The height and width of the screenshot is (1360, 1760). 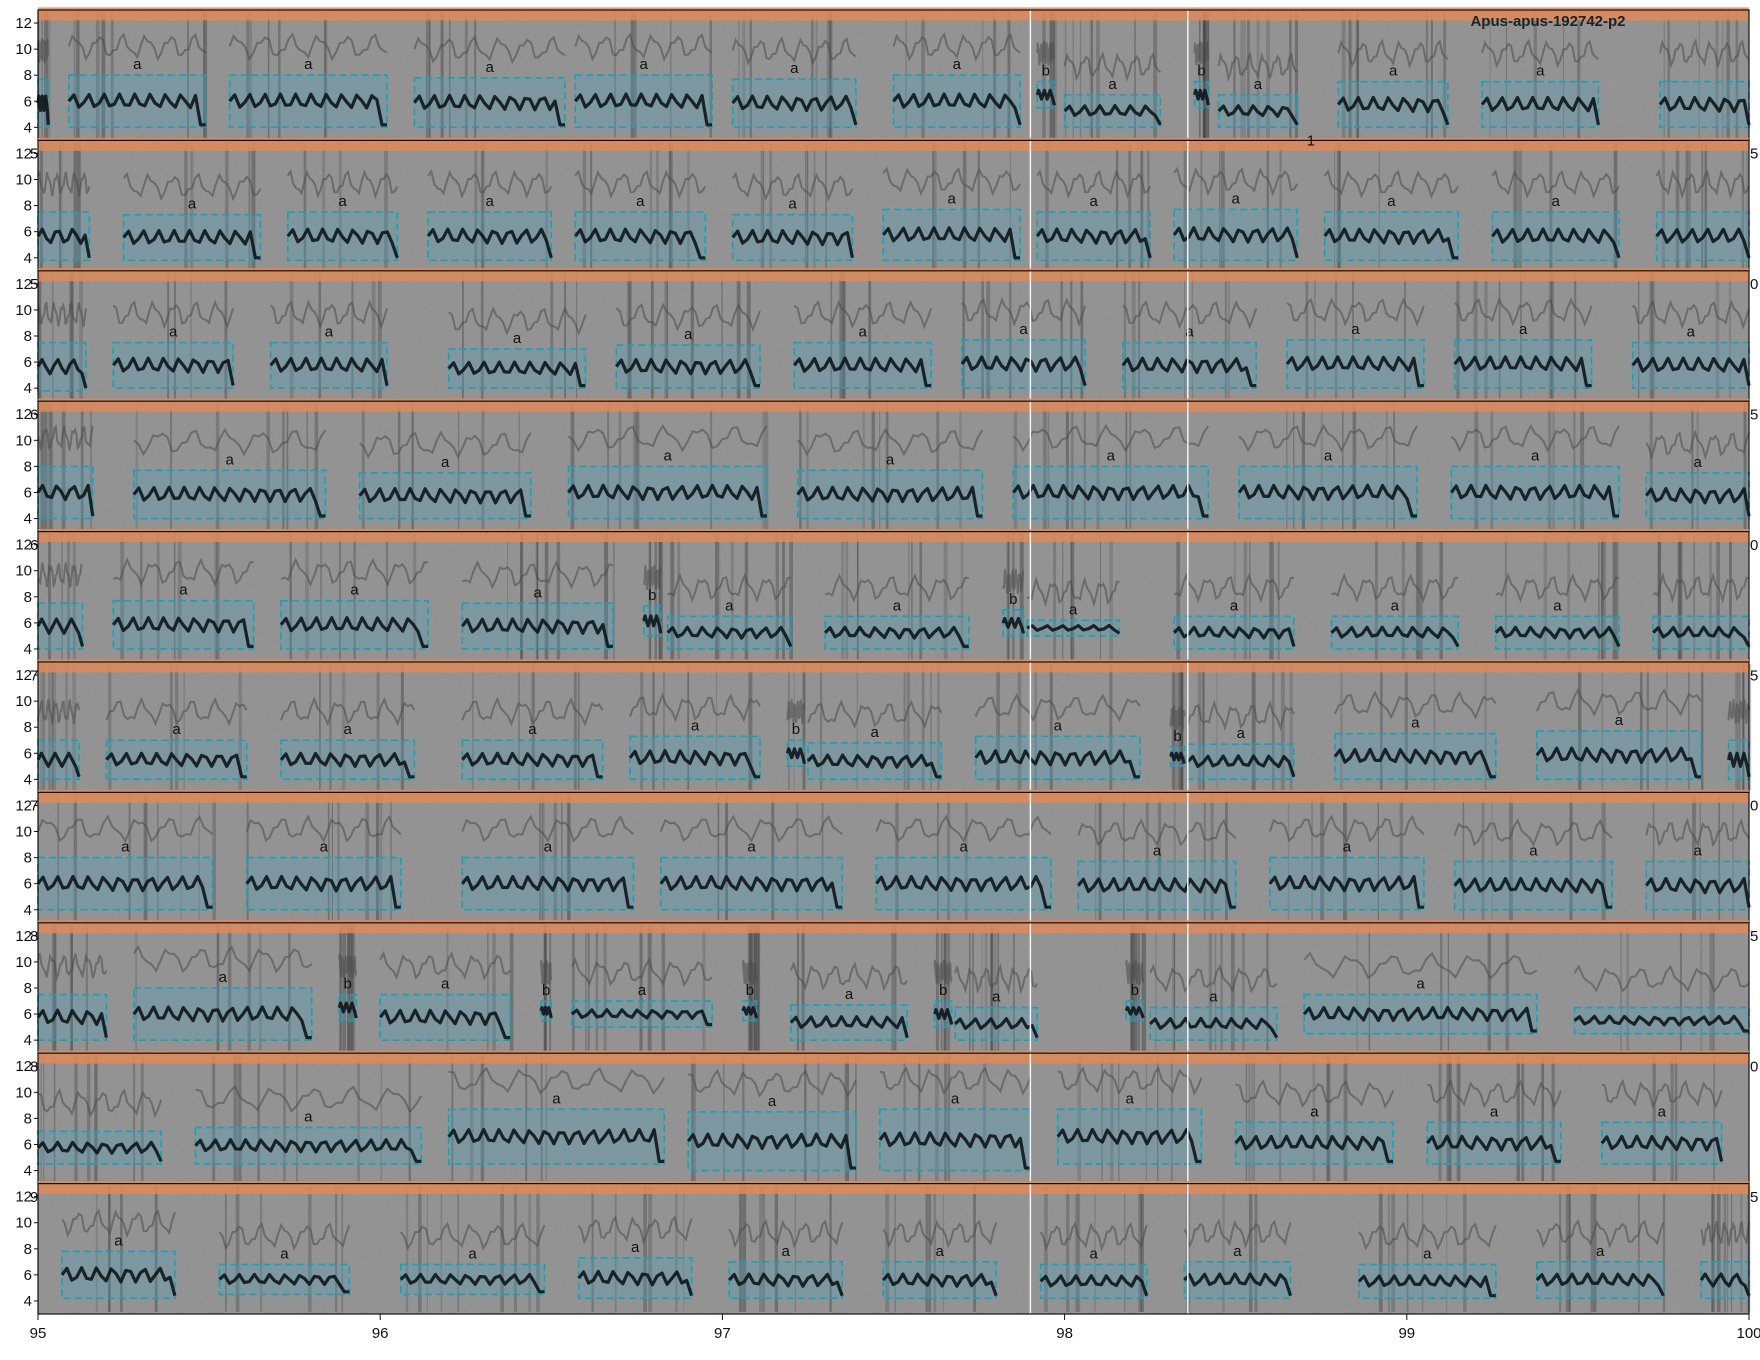 What do you see at coordinates (34, 806) in the screenshot?
I see `row-edge-label-left: 7` at bounding box center [34, 806].